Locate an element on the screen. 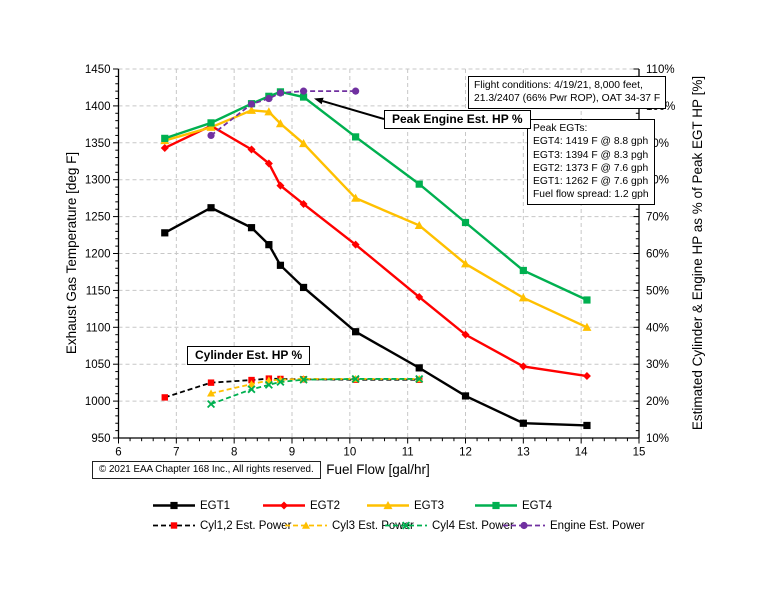  legend-label: Cyl1,2 Est. Power is located at coordinates (246, 525).